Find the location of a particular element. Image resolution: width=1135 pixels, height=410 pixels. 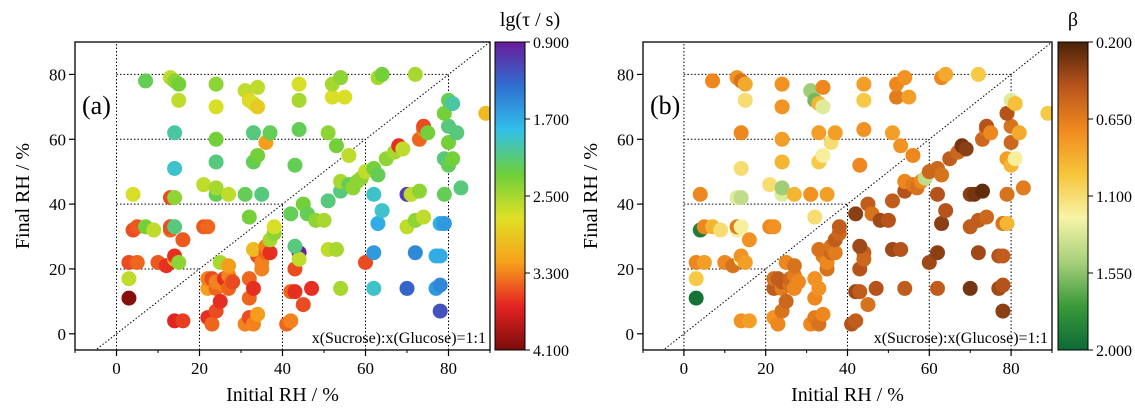

panel-label: (b) is located at coordinates (665, 105).